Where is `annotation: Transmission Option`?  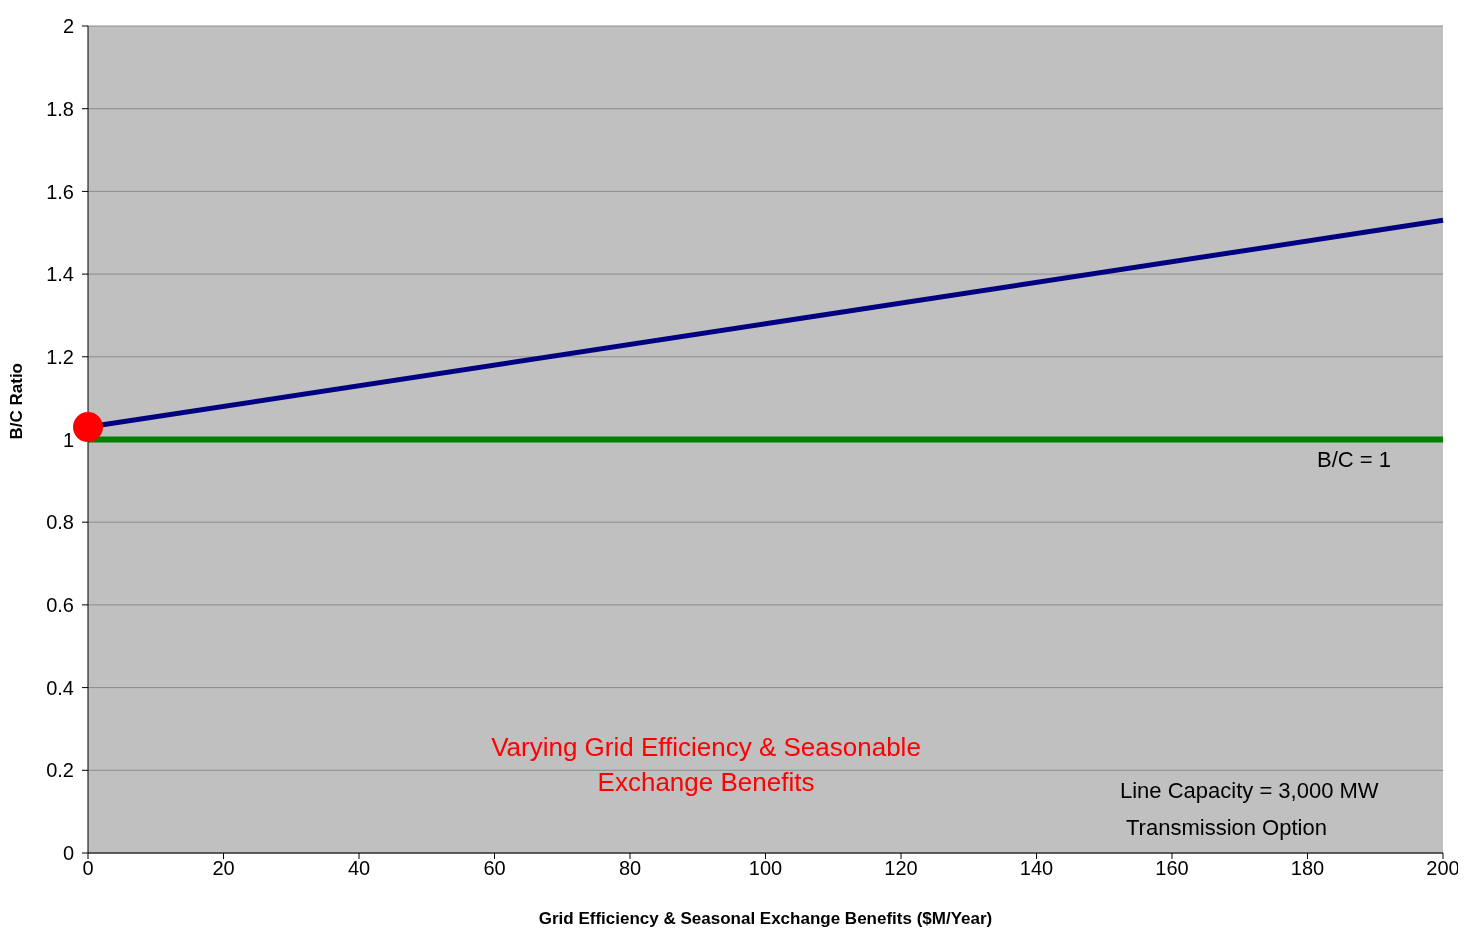
annotation: Transmission Option is located at coordinates (1226, 828).